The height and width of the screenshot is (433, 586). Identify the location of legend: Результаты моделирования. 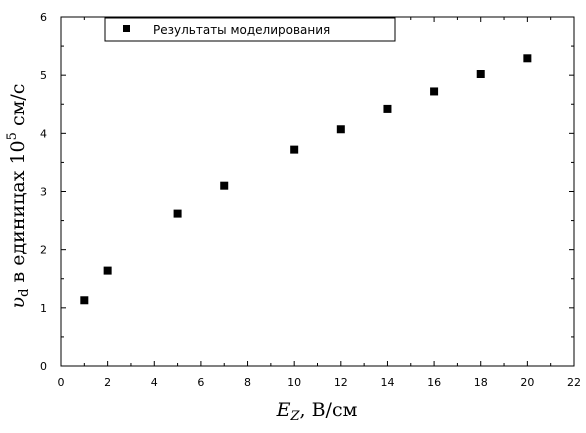
(250, 29).